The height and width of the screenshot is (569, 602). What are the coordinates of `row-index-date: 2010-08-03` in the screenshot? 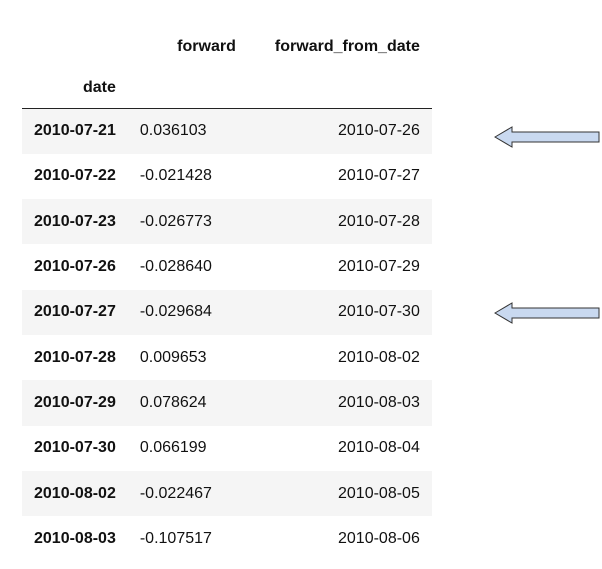 It's located at (75, 538).